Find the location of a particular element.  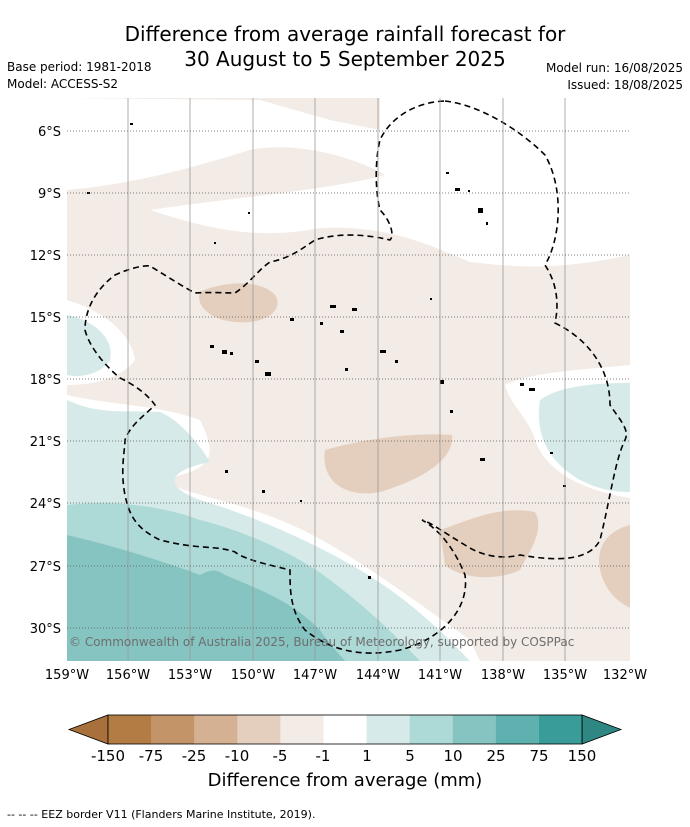

lat-label-21s: 21°S is located at coordinates (45, 442).